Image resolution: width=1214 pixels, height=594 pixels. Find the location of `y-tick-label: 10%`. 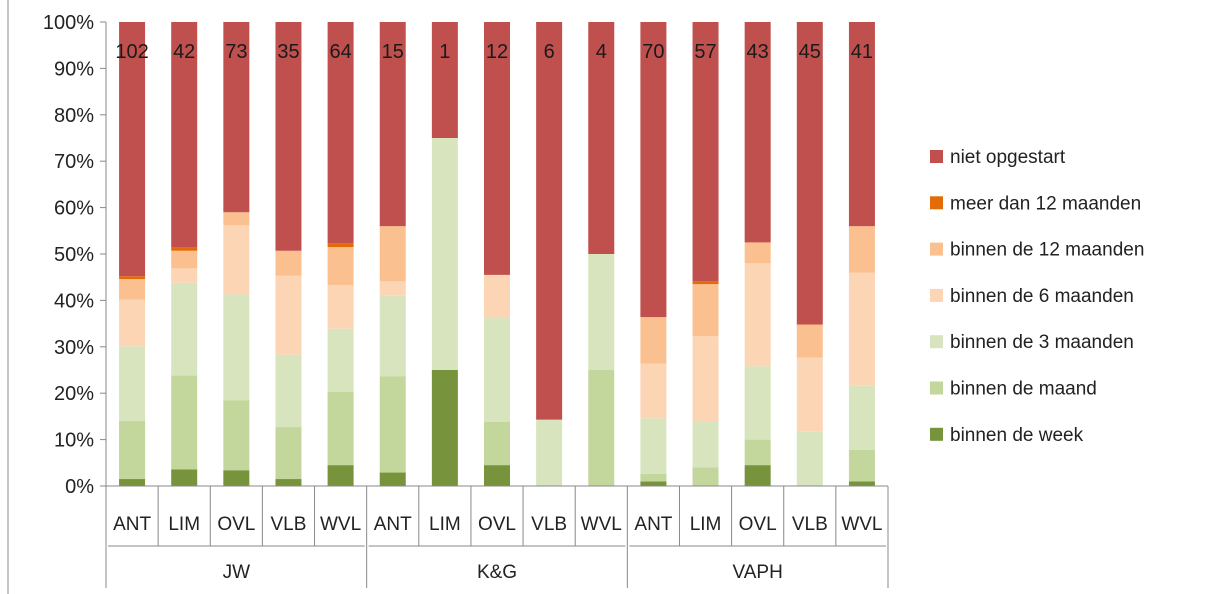

y-tick-label: 10% is located at coordinates (74, 441).